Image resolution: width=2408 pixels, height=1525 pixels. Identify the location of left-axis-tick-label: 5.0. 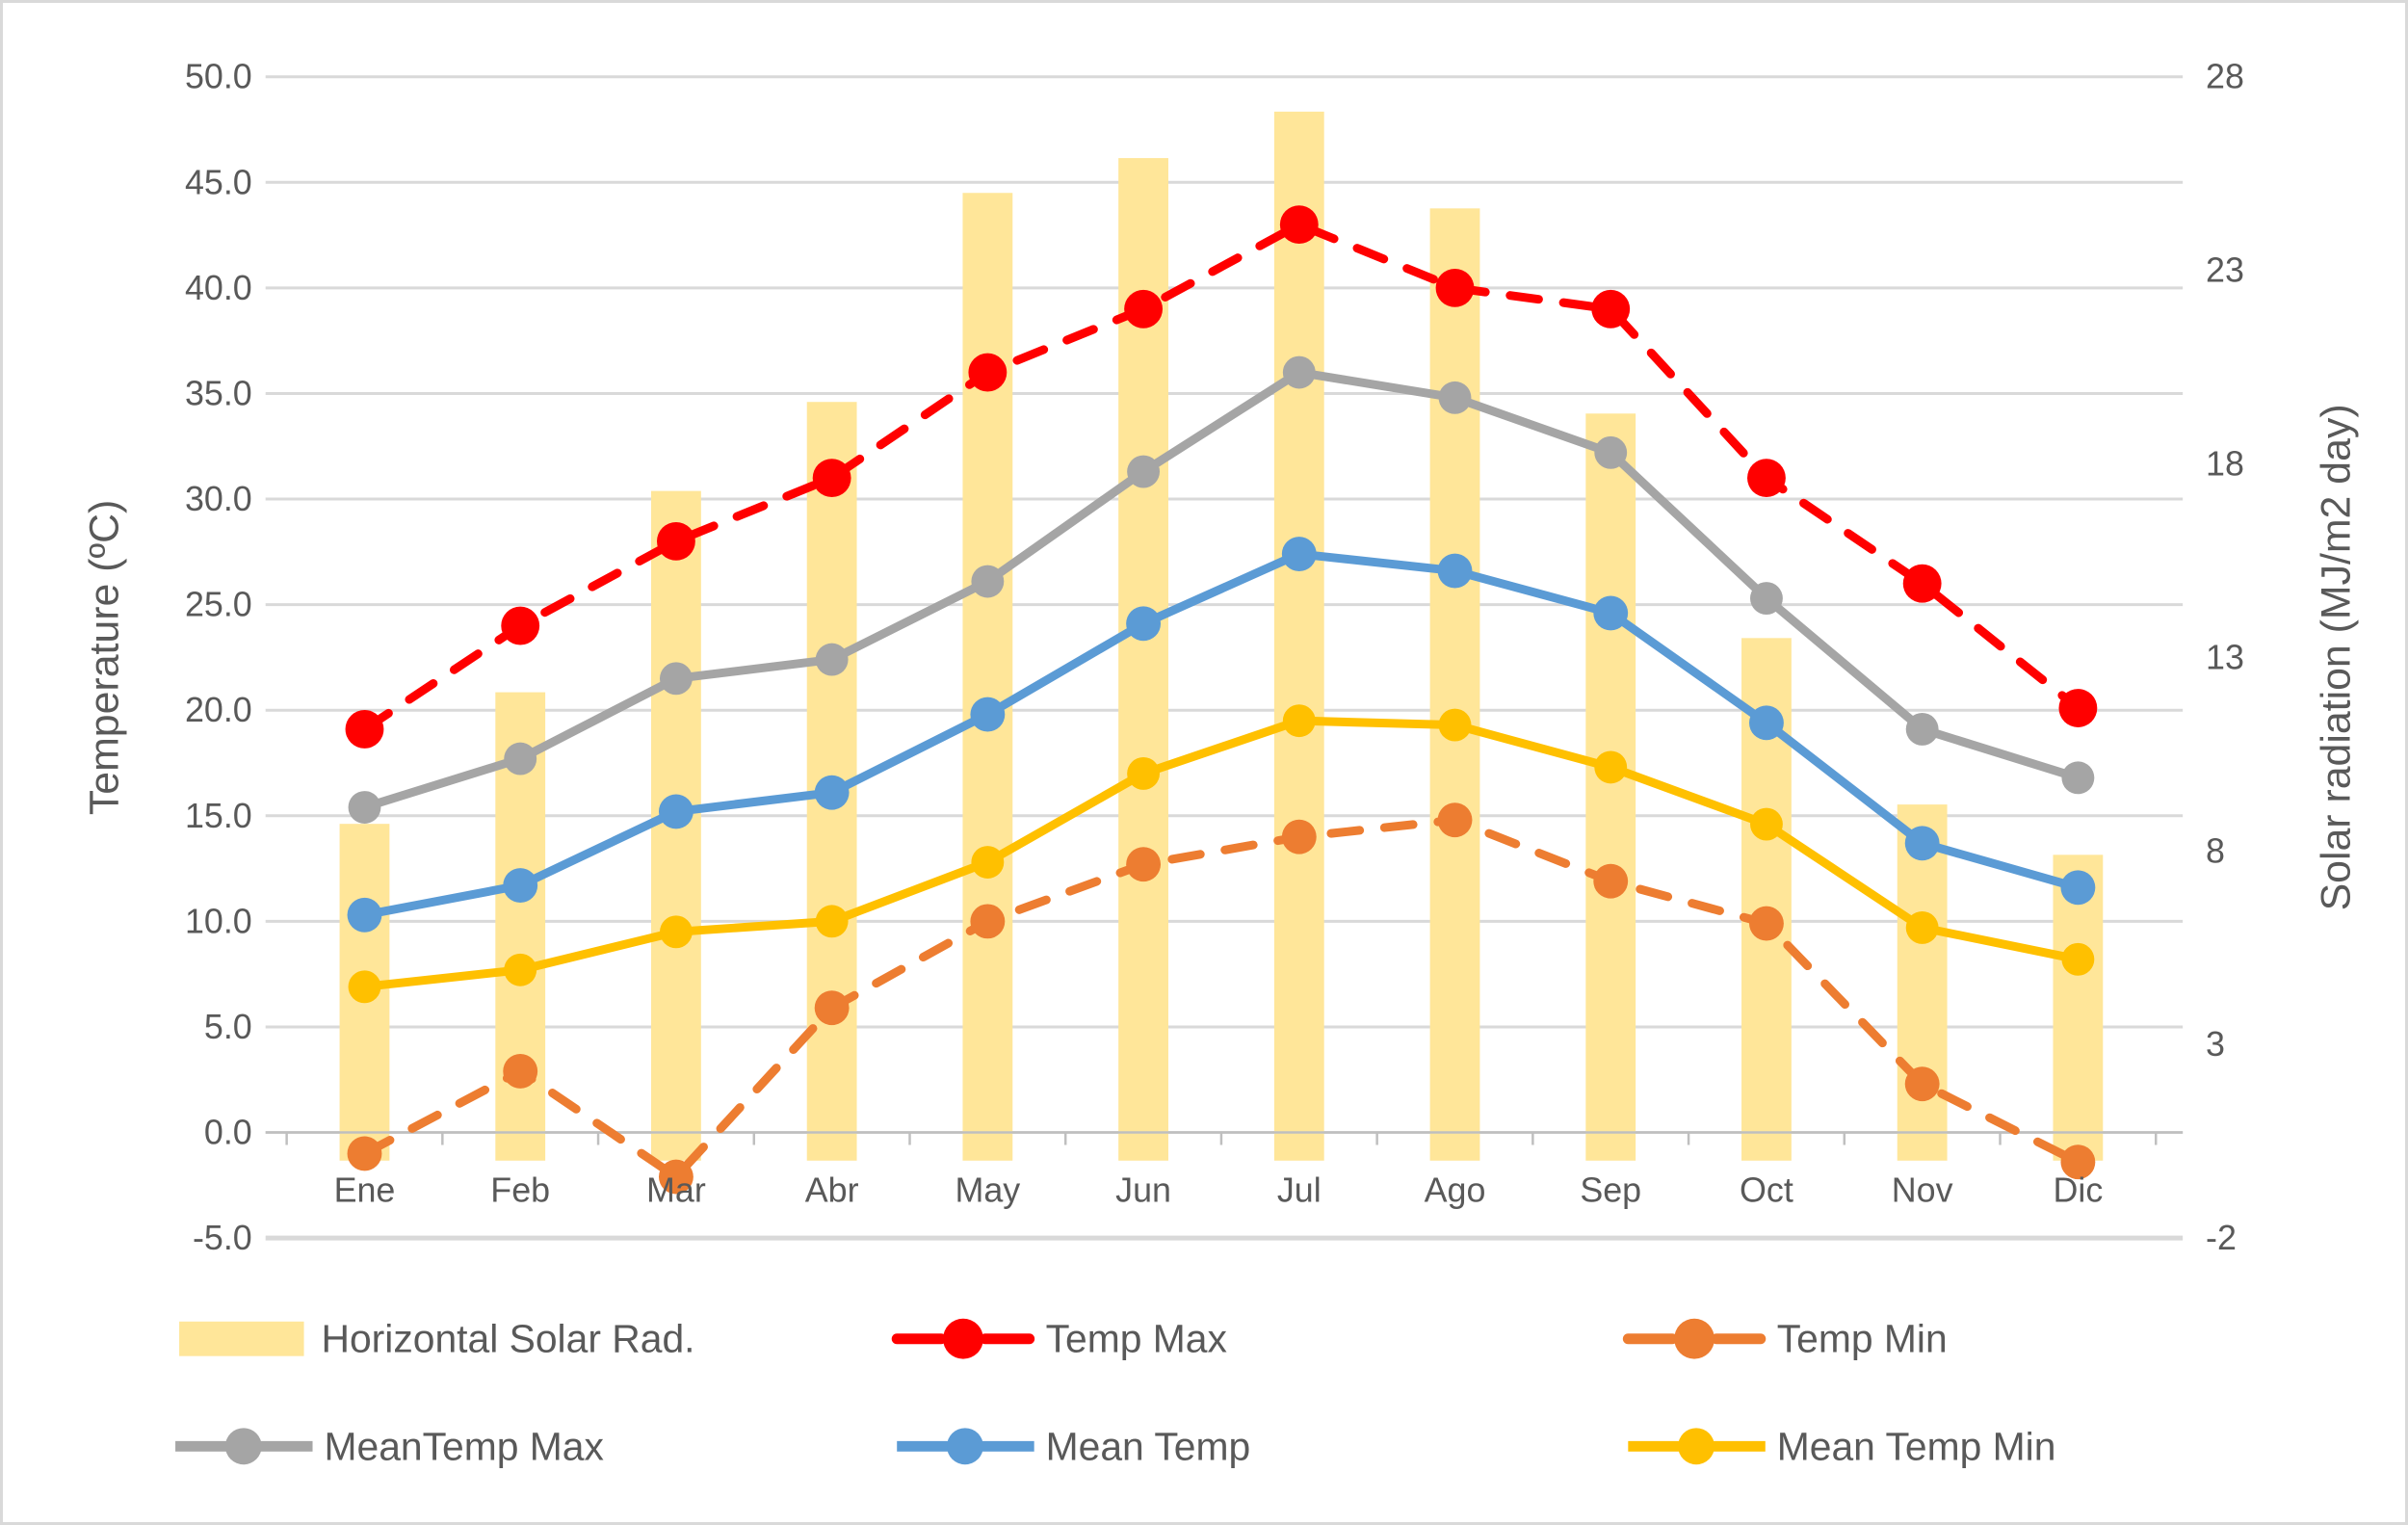
(228, 1027).